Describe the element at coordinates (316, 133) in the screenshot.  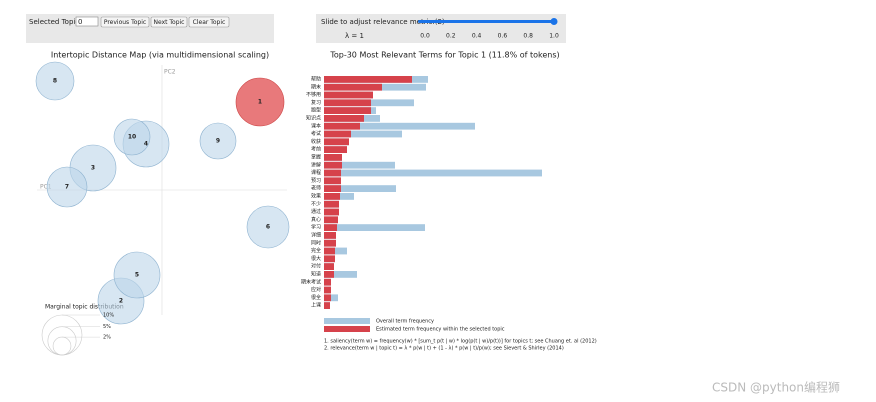
I see `term-label: 考试` at that location.